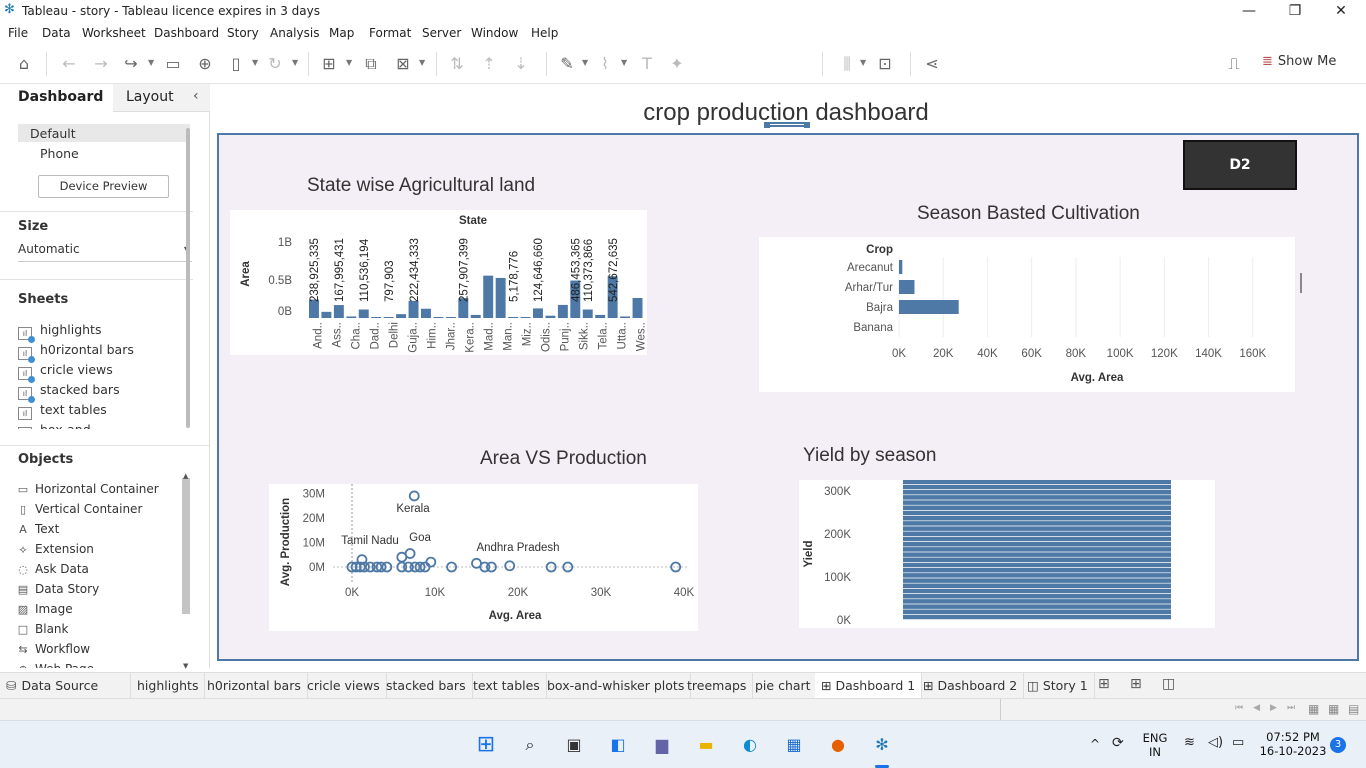 The height and width of the screenshot is (768, 1366). I want to click on device-phone: Phone, so click(59, 153).